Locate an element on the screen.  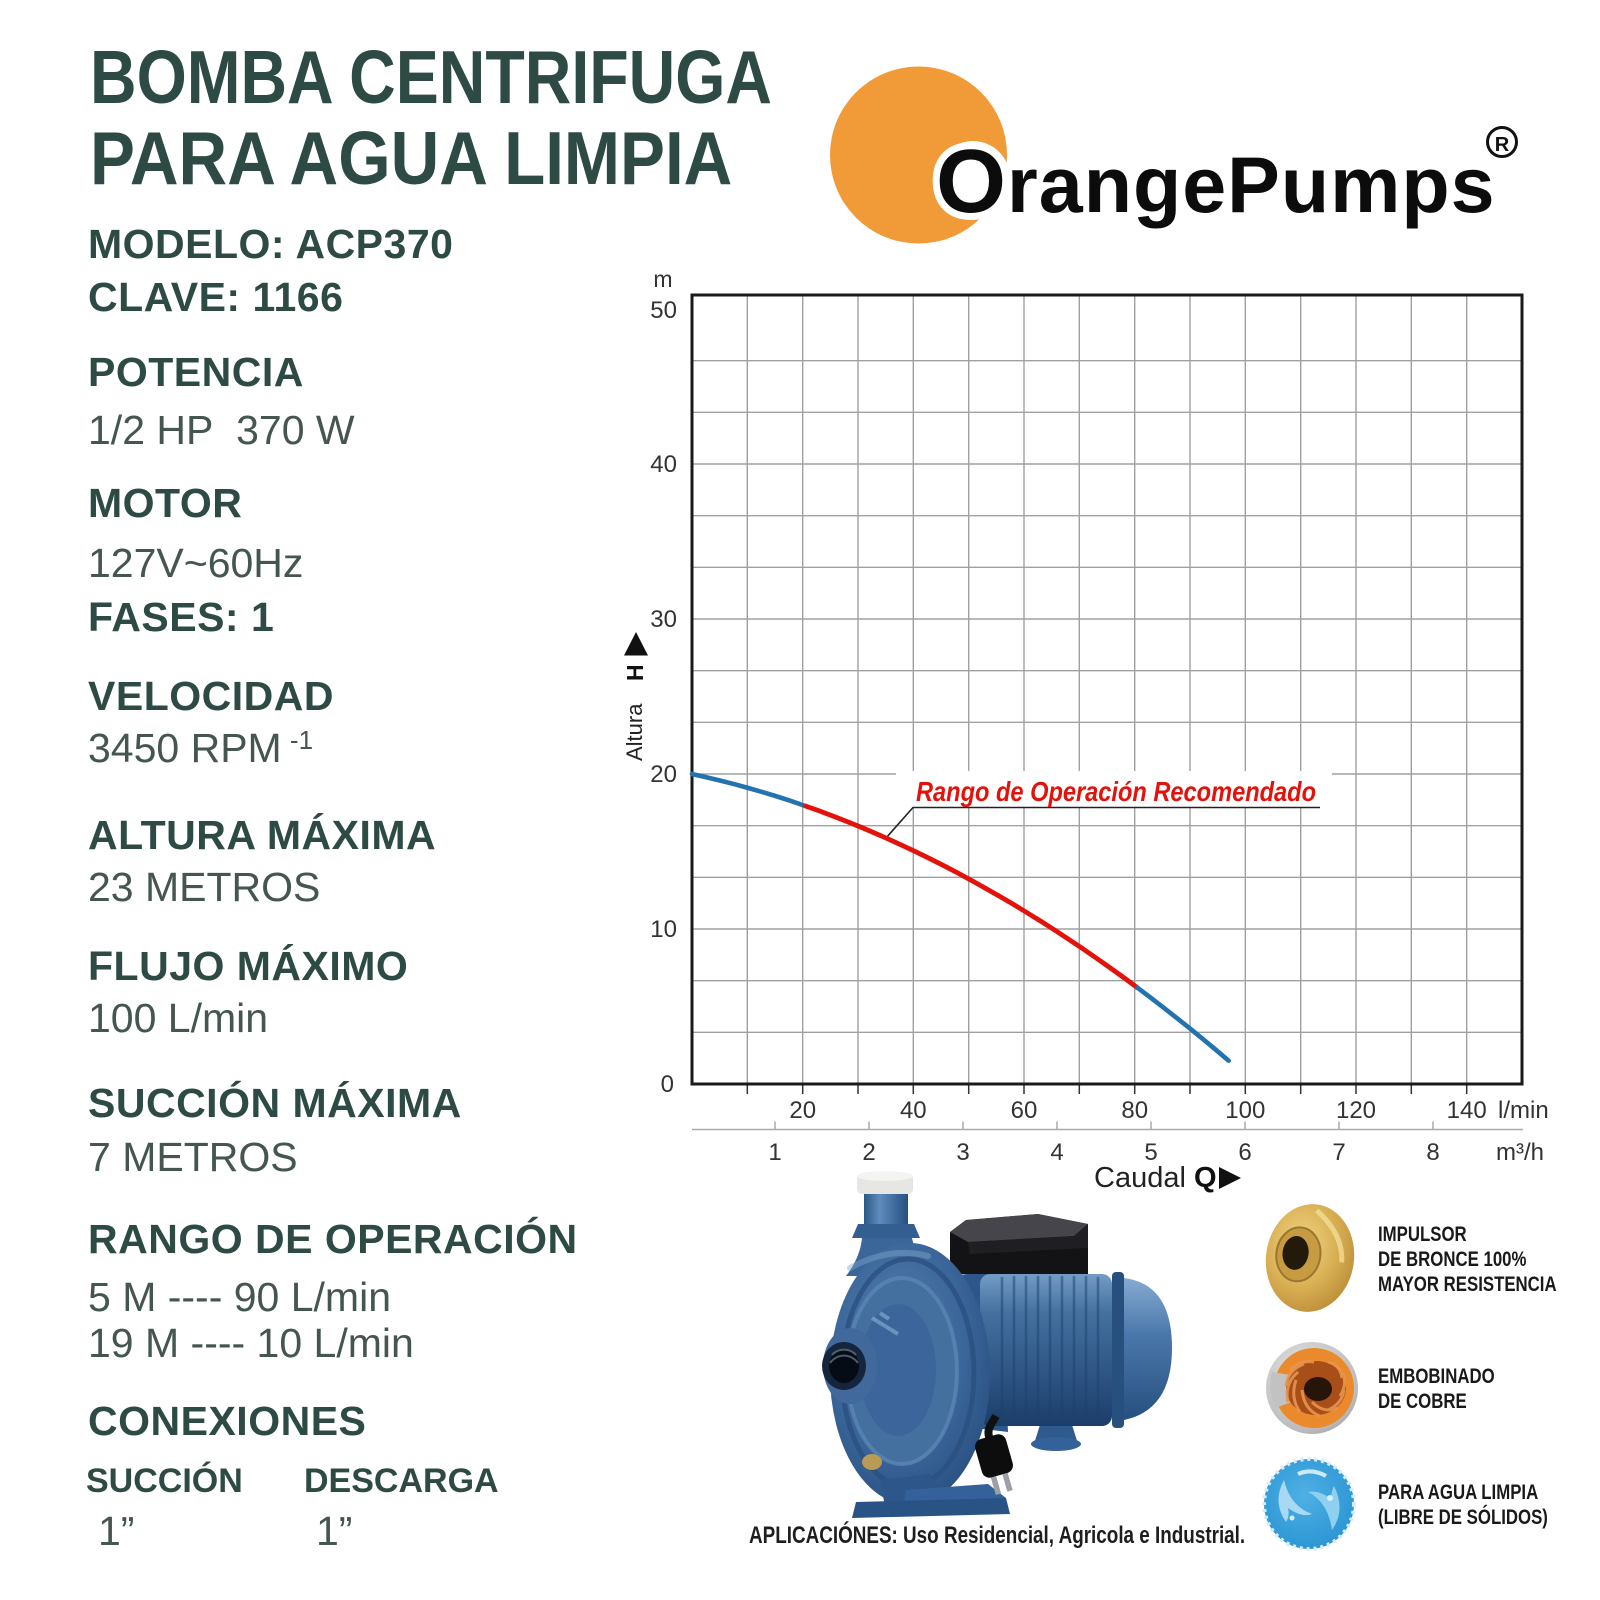
svg-text: 60 is located at coordinates (1024, 1110).